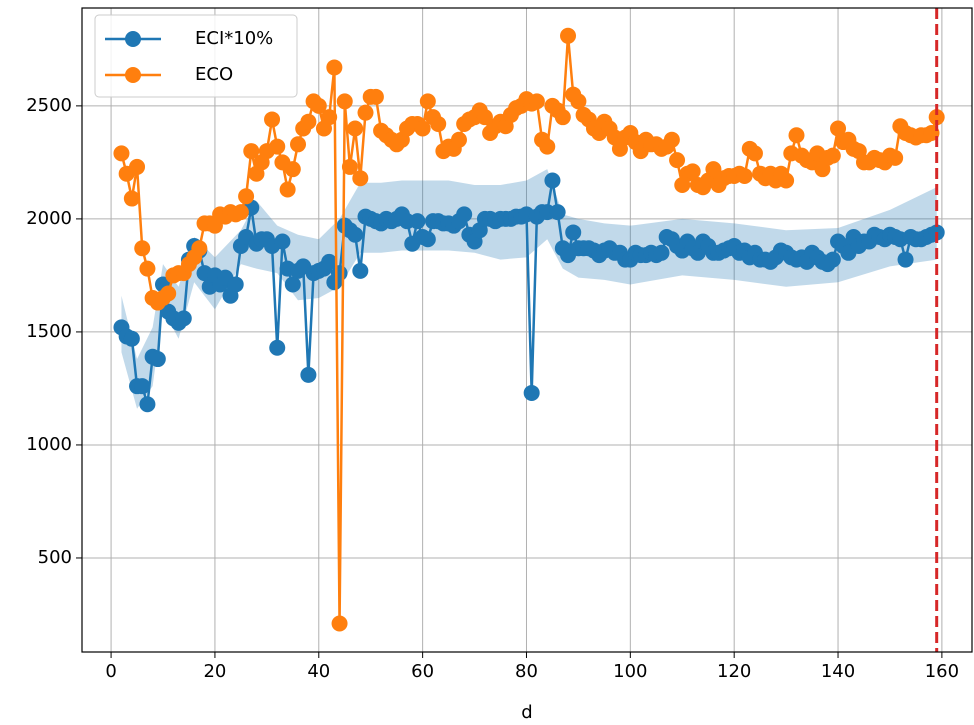  What do you see at coordinates (526, 712) in the screenshot?
I see `x-axis-label: d` at bounding box center [526, 712].